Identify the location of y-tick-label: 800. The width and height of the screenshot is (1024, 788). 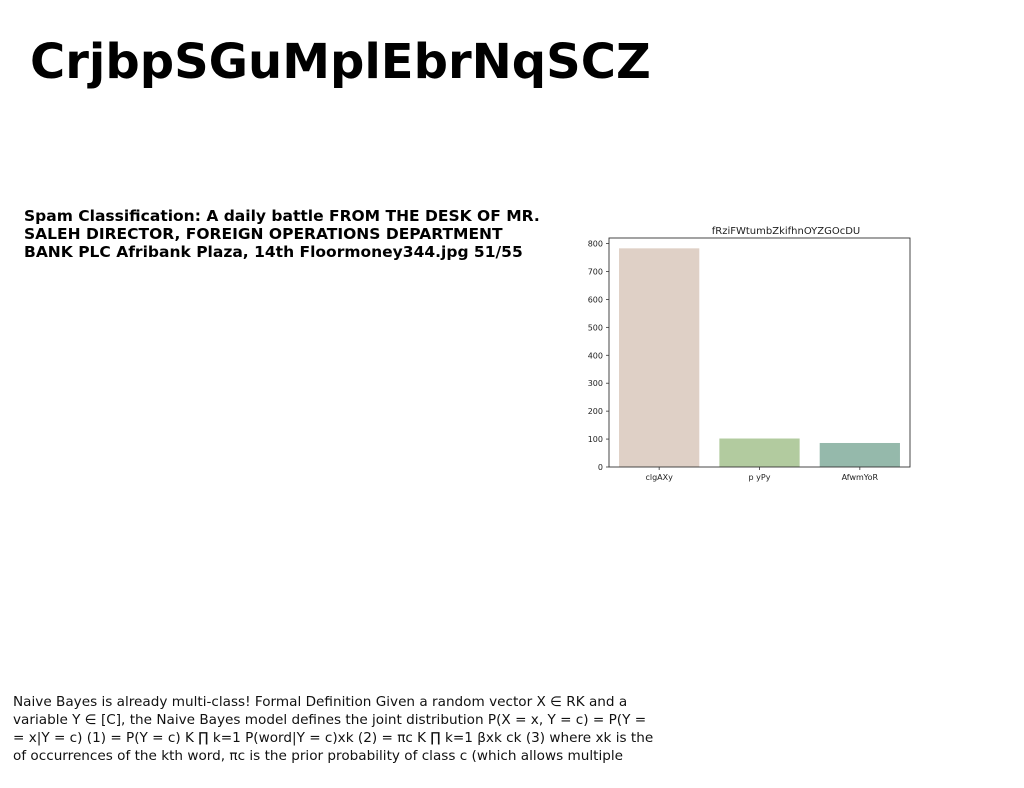
(595, 244).